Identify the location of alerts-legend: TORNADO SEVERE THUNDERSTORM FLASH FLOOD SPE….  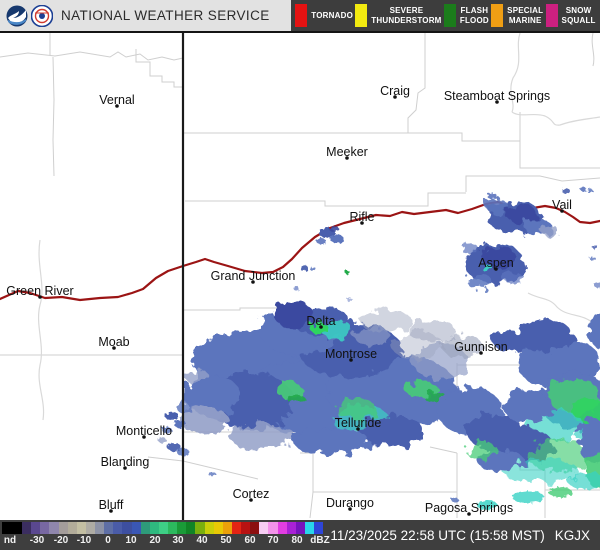
(445, 15).